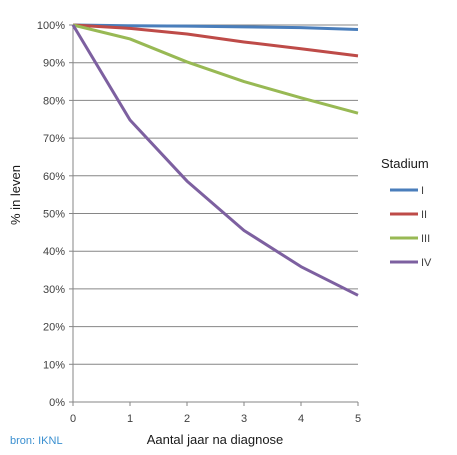 The width and height of the screenshot is (457, 455). What do you see at coordinates (422, 191) in the screenshot?
I see `legend-label-I: I` at bounding box center [422, 191].